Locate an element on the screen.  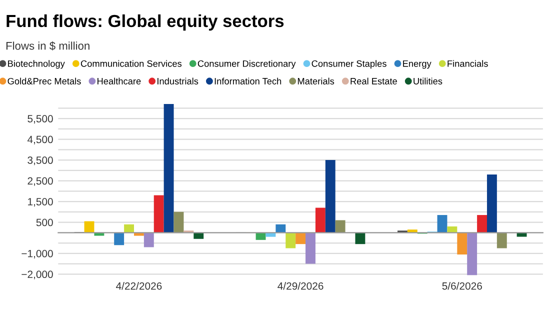
legend-label: Gold&Prec Metals is located at coordinates (44, 81).